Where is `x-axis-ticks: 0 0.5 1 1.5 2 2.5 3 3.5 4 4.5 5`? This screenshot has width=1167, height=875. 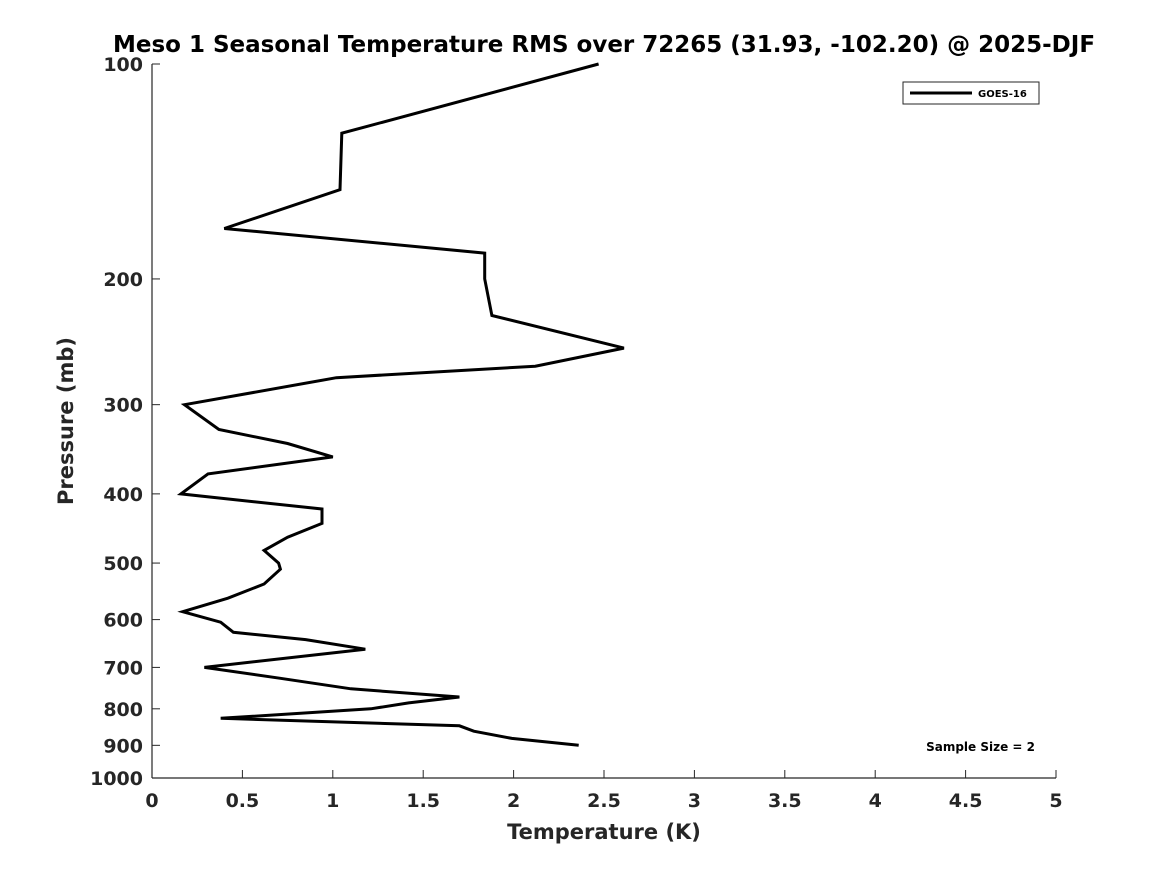 x-axis-ticks: 0 0.5 1 1.5 2 2.5 3 3.5 4 4.5 5 is located at coordinates (604, 791).